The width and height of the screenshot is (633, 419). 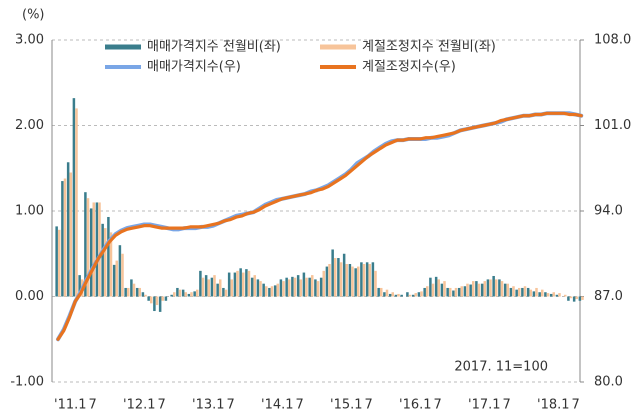 I want to click on x-tick-label: '18.1, so click(x=553, y=405).